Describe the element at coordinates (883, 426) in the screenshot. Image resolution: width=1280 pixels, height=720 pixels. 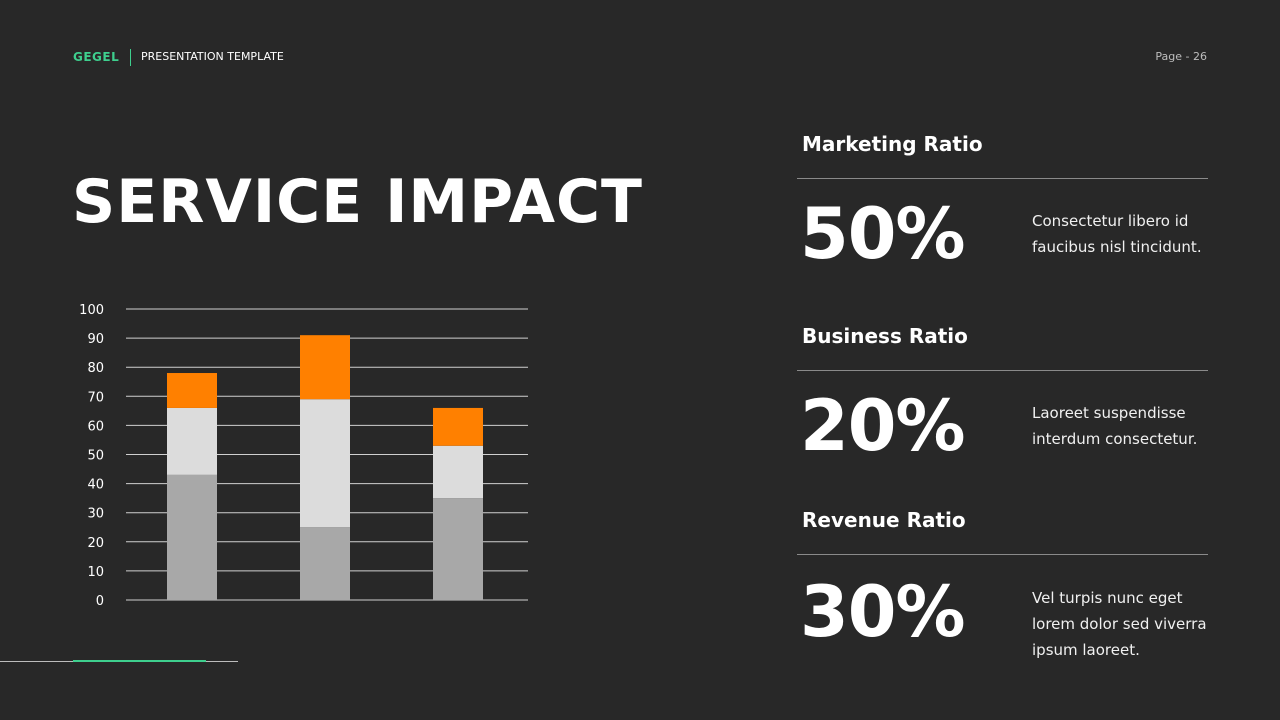
I see `business-ratio-value: 20%` at that location.